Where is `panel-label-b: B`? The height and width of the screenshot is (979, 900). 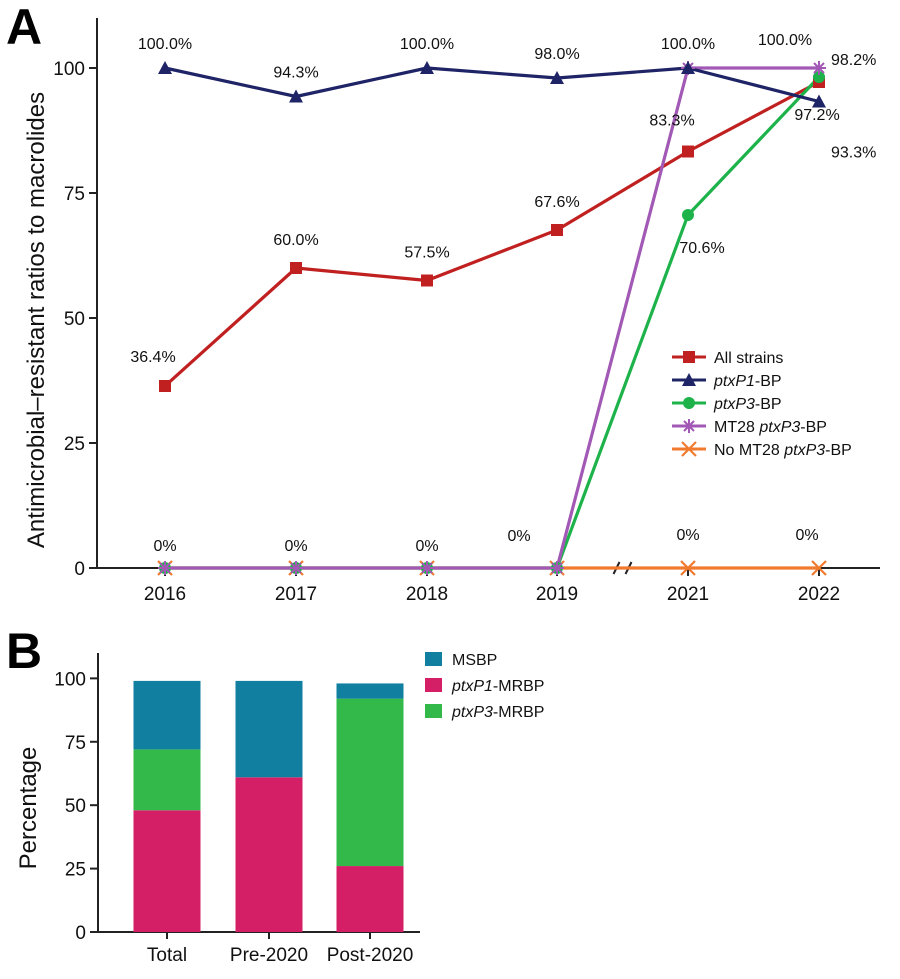
panel-label-b: B is located at coordinates (24, 651).